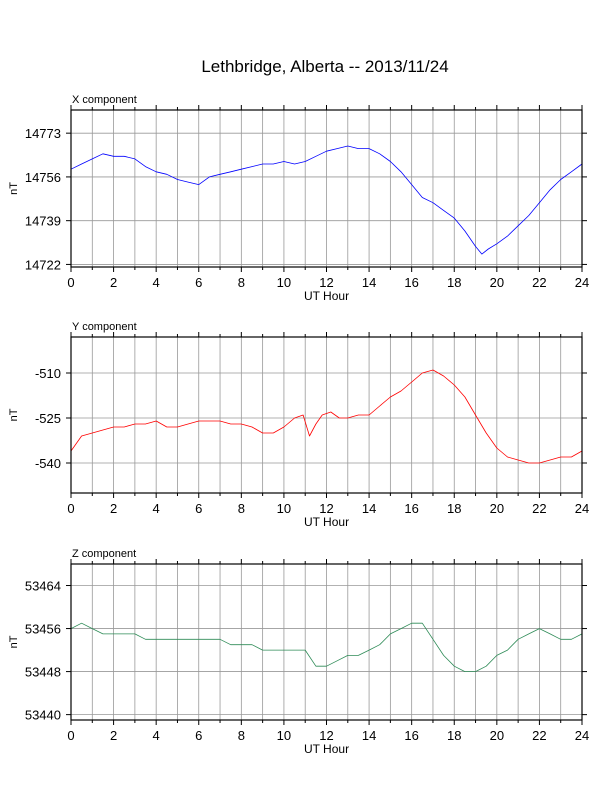 The image size is (612, 792). I want to click on y-tick-label: 14739, so click(43, 221).